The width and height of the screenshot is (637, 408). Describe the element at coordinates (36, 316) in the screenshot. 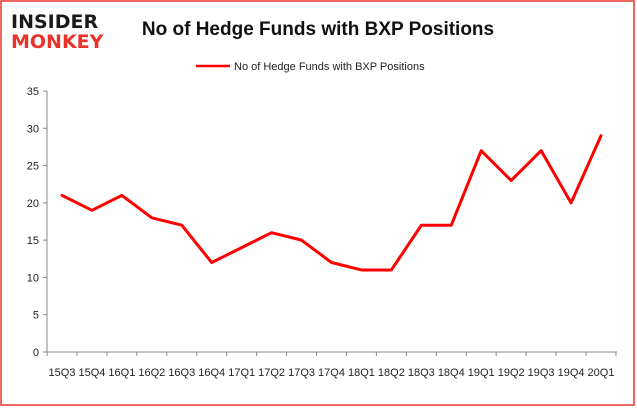

I see `y-tick-label: 5` at that location.